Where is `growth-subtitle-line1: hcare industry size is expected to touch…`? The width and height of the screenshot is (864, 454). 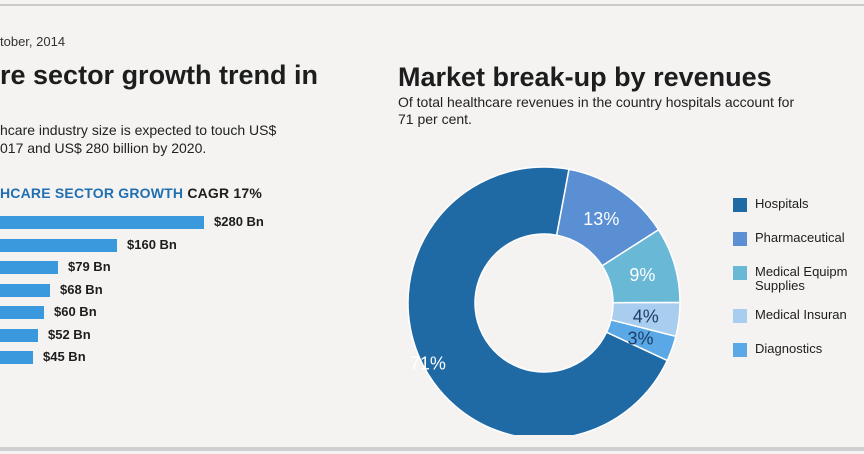 growth-subtitle-line1: hcare industry size is expected to touch… is located at coordinates (138, 130).